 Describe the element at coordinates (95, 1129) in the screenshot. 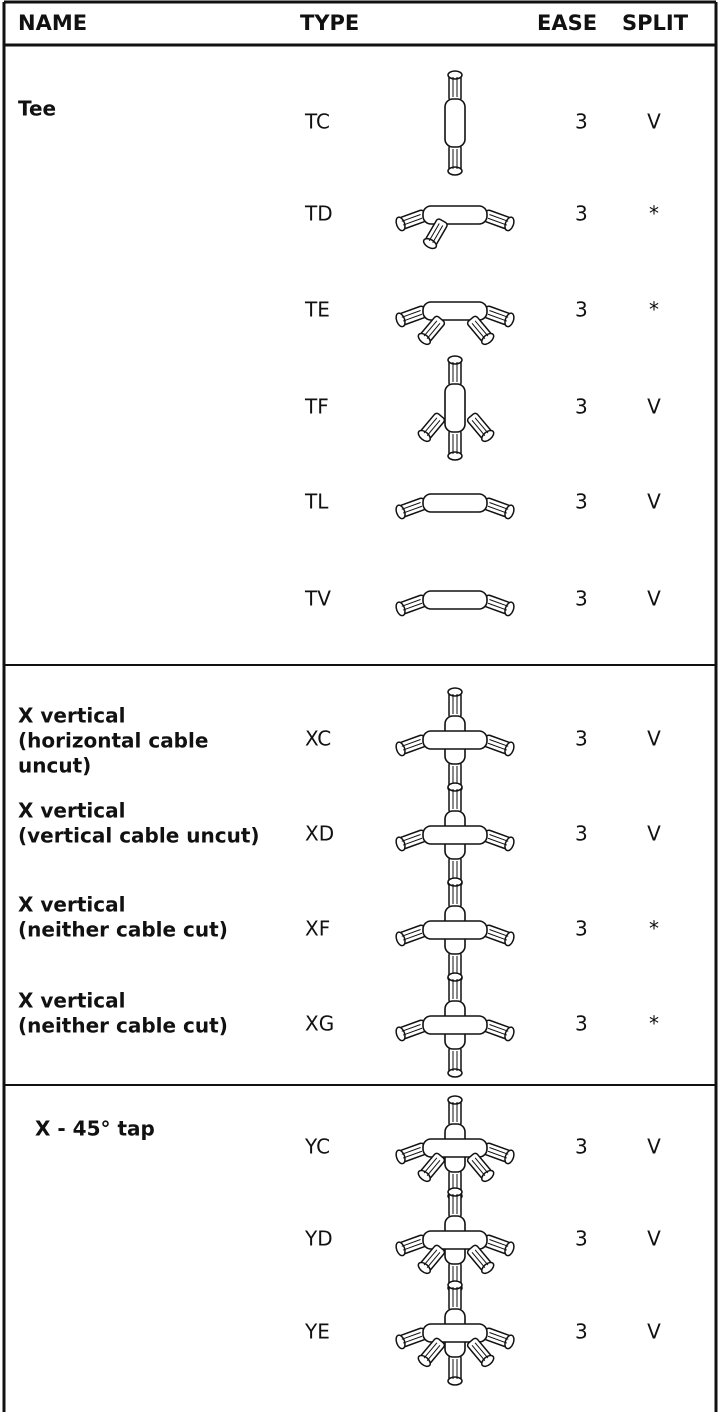

I see `row-name: X - 45° tap` at that location.